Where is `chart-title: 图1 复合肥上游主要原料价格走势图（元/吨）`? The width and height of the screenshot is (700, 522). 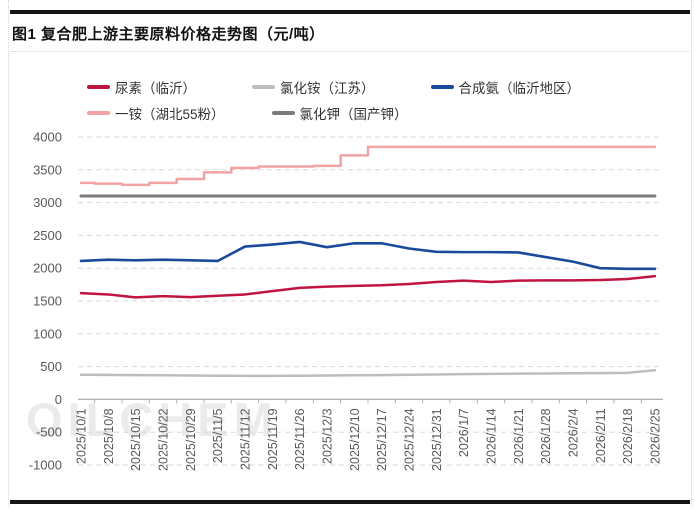
chart-title: 图1 复合肥上游主要原料价格走势图（元/吨） is located at coordinates (168, 34).